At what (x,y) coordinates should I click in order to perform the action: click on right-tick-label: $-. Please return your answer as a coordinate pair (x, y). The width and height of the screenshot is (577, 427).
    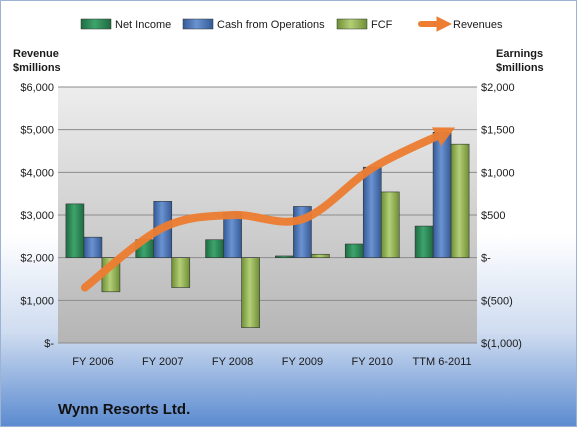
    Looking at the image, I should click on (486, 259).